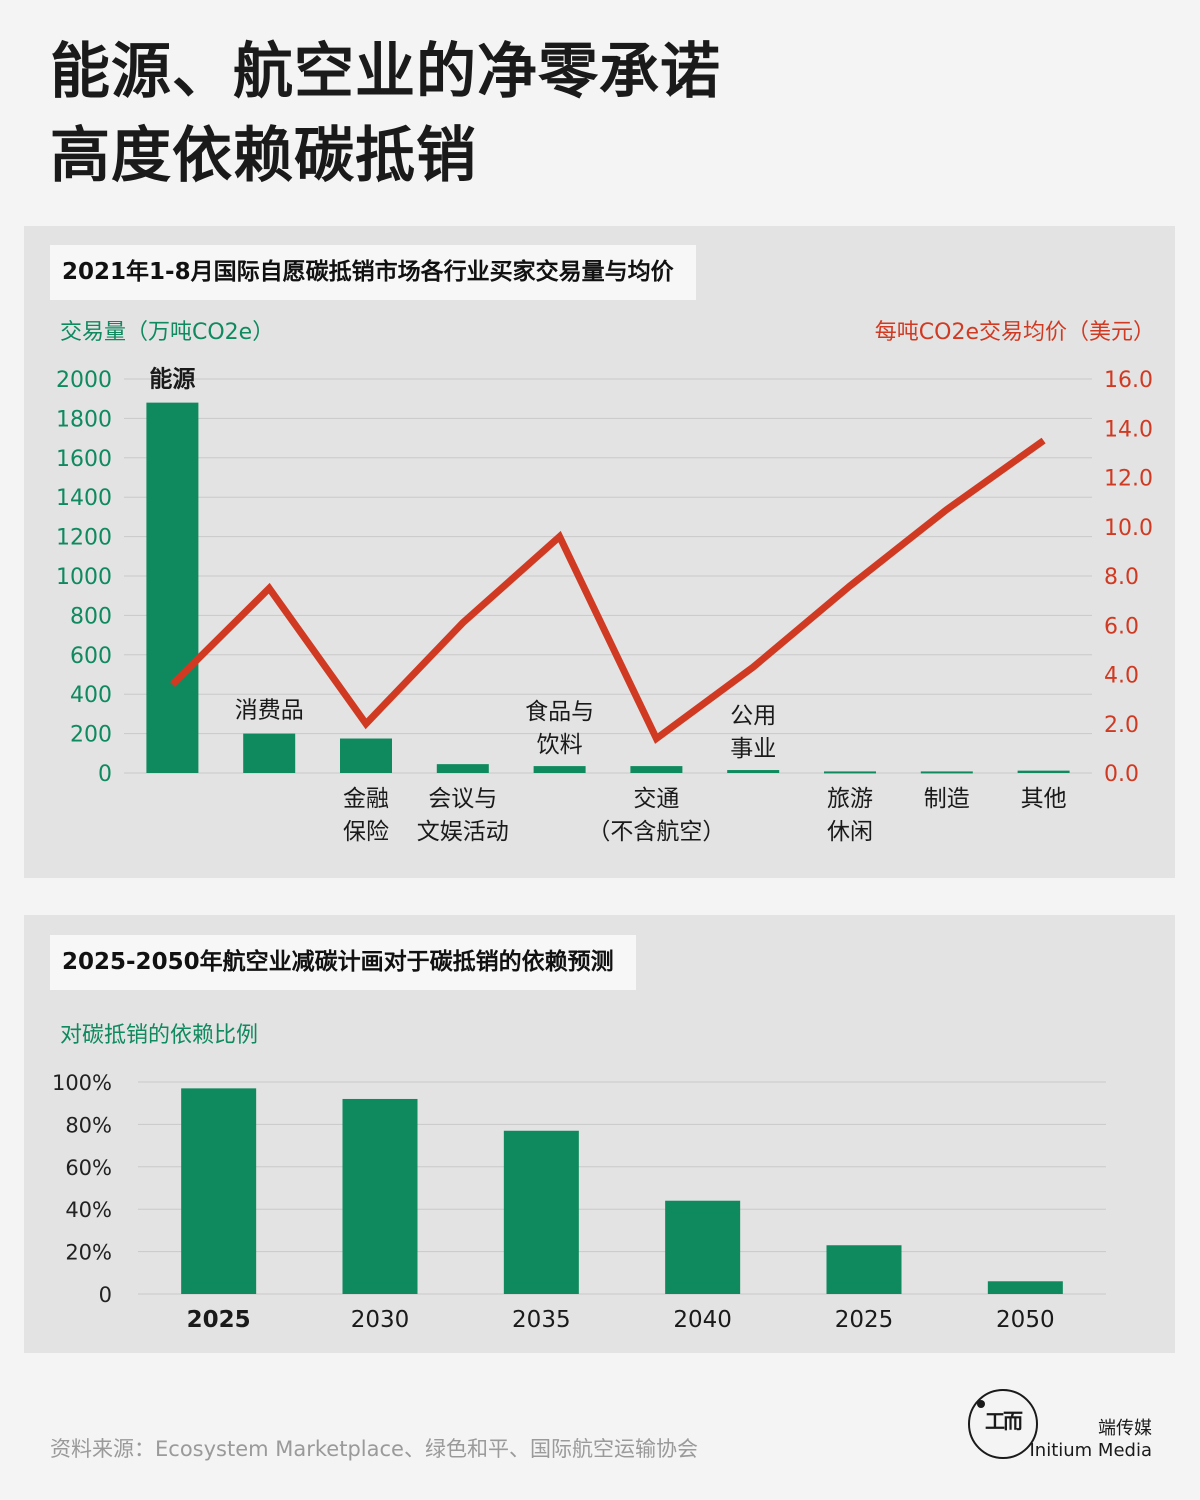 The width and height of the screenshot is (1200, 1500). What do you see at coordinates (366, 799) in the screenshot?
I see `category-label: 金融` at bounding box center [366, 799].